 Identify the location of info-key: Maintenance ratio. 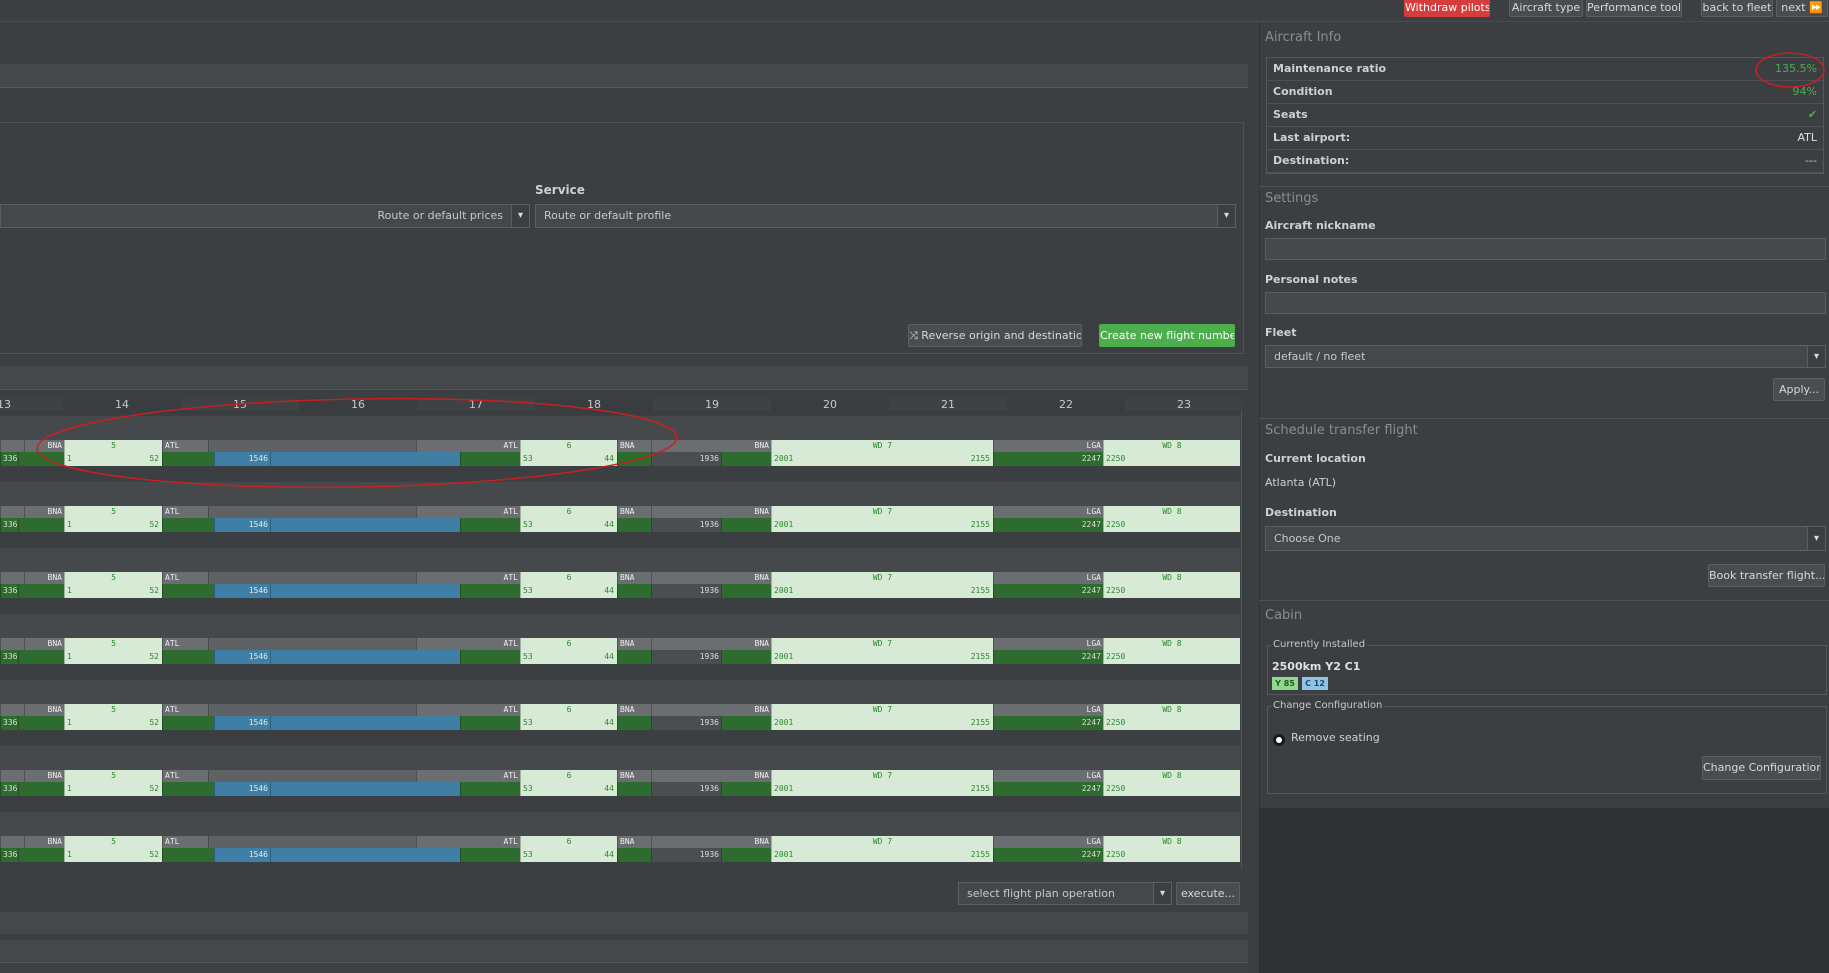
(1330, 68).